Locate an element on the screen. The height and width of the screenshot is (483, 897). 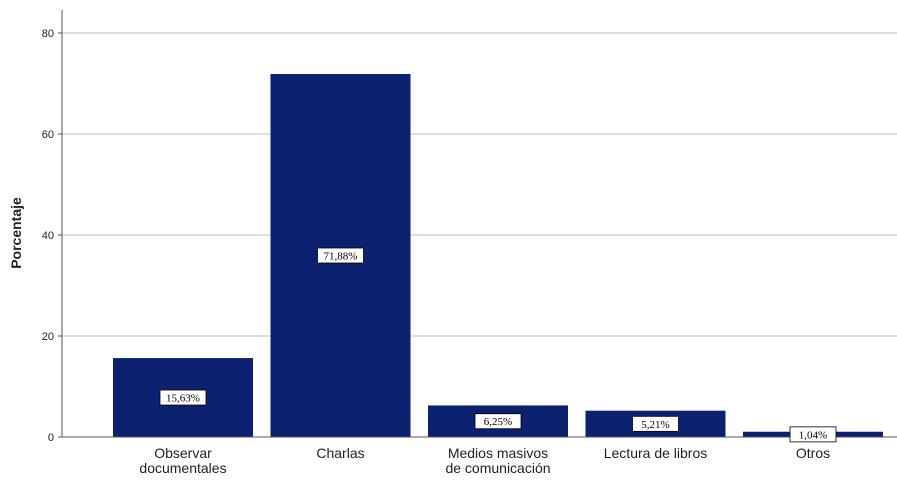
y-tick-label: 40 is located at coordinates (48, 236).